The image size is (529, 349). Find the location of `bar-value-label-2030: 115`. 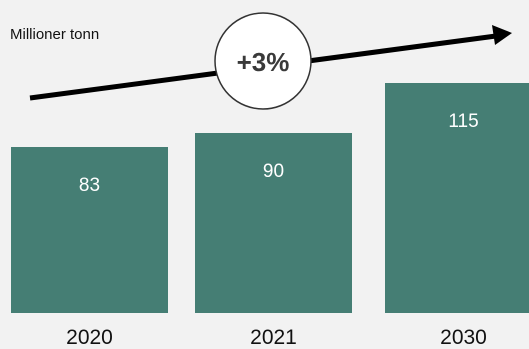

bar-value-label-2030: 115 is located at coordinates (463, 121).